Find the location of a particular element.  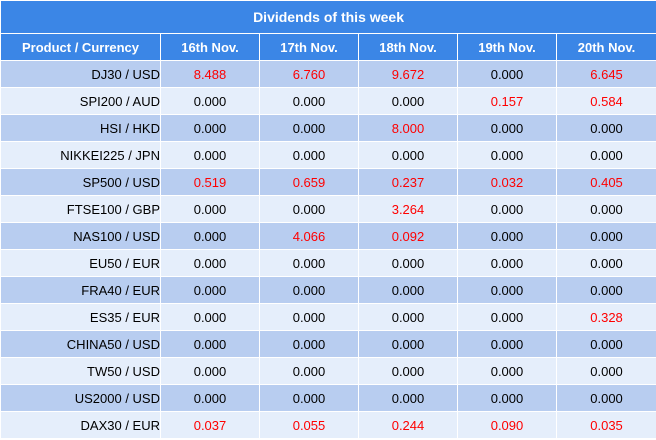

product-cell: SP500 / USD is located at coordinates (80, 182).